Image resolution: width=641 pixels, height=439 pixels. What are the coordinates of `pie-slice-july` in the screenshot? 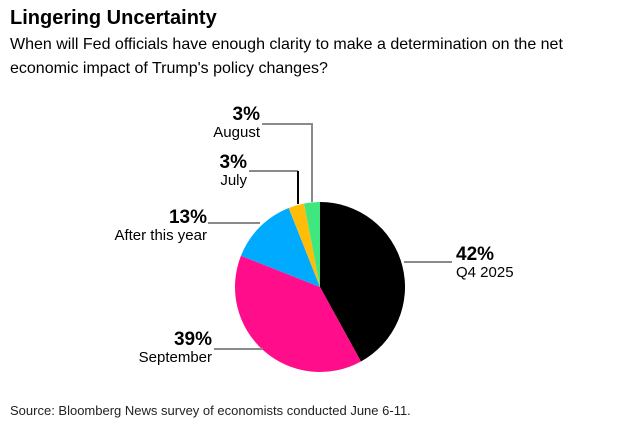 It's located at (304, 245).